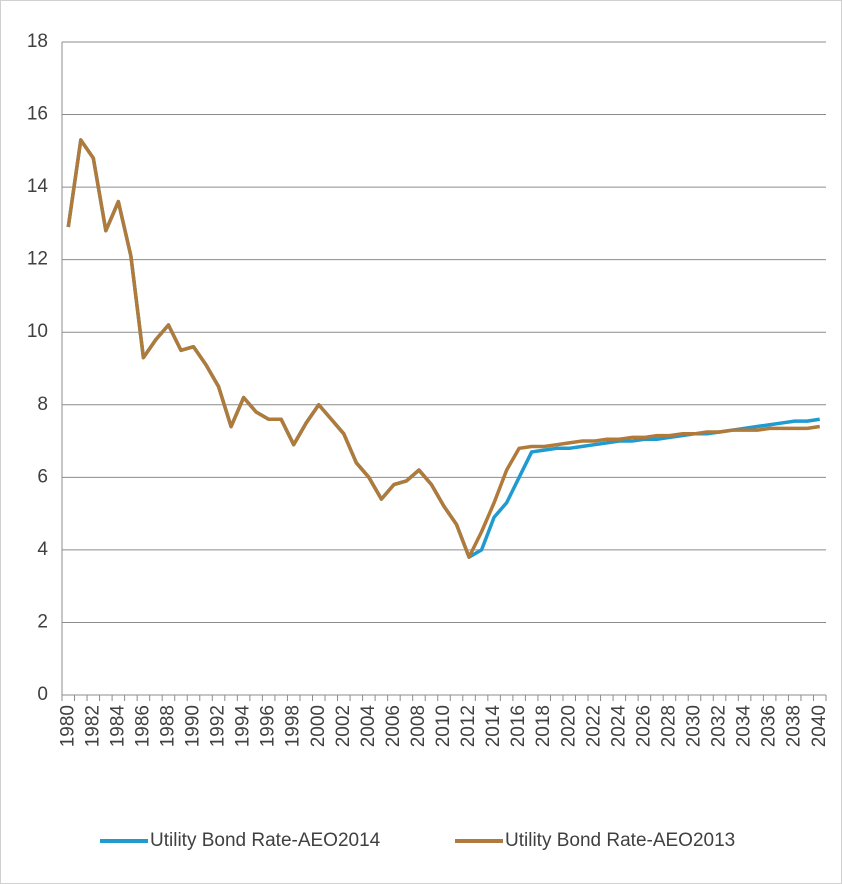  Describe the element at coordinates (67, 726) in the screenshot. I see `x-tick-label: 1980` at that location.